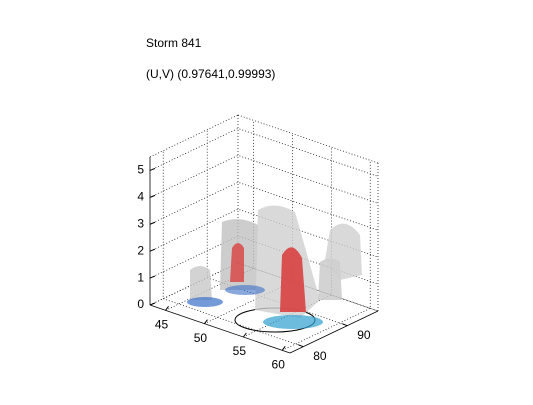  I want to click on y-axis, so click(334, 332).